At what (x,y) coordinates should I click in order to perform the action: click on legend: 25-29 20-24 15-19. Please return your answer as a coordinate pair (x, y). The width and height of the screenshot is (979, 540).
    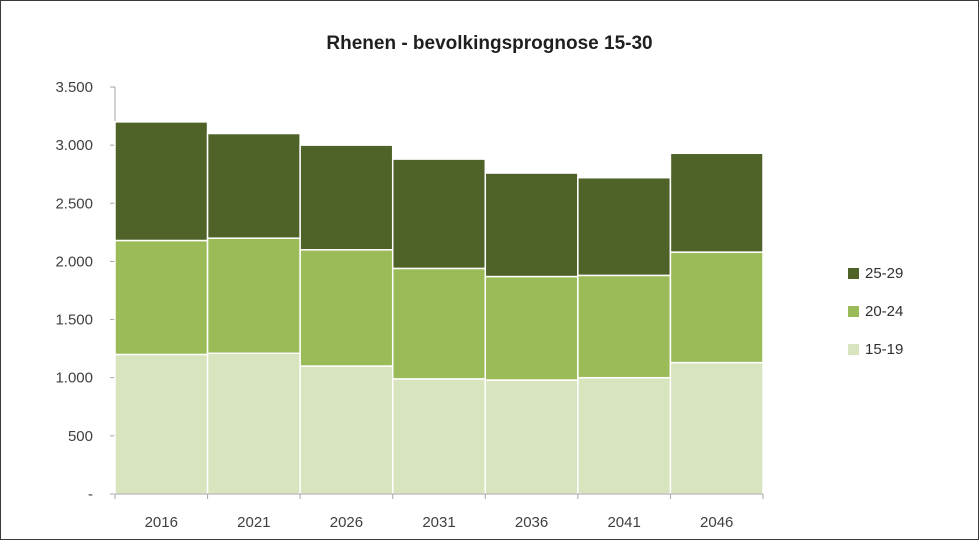
    Looking at the image, I should click on (875, 311).